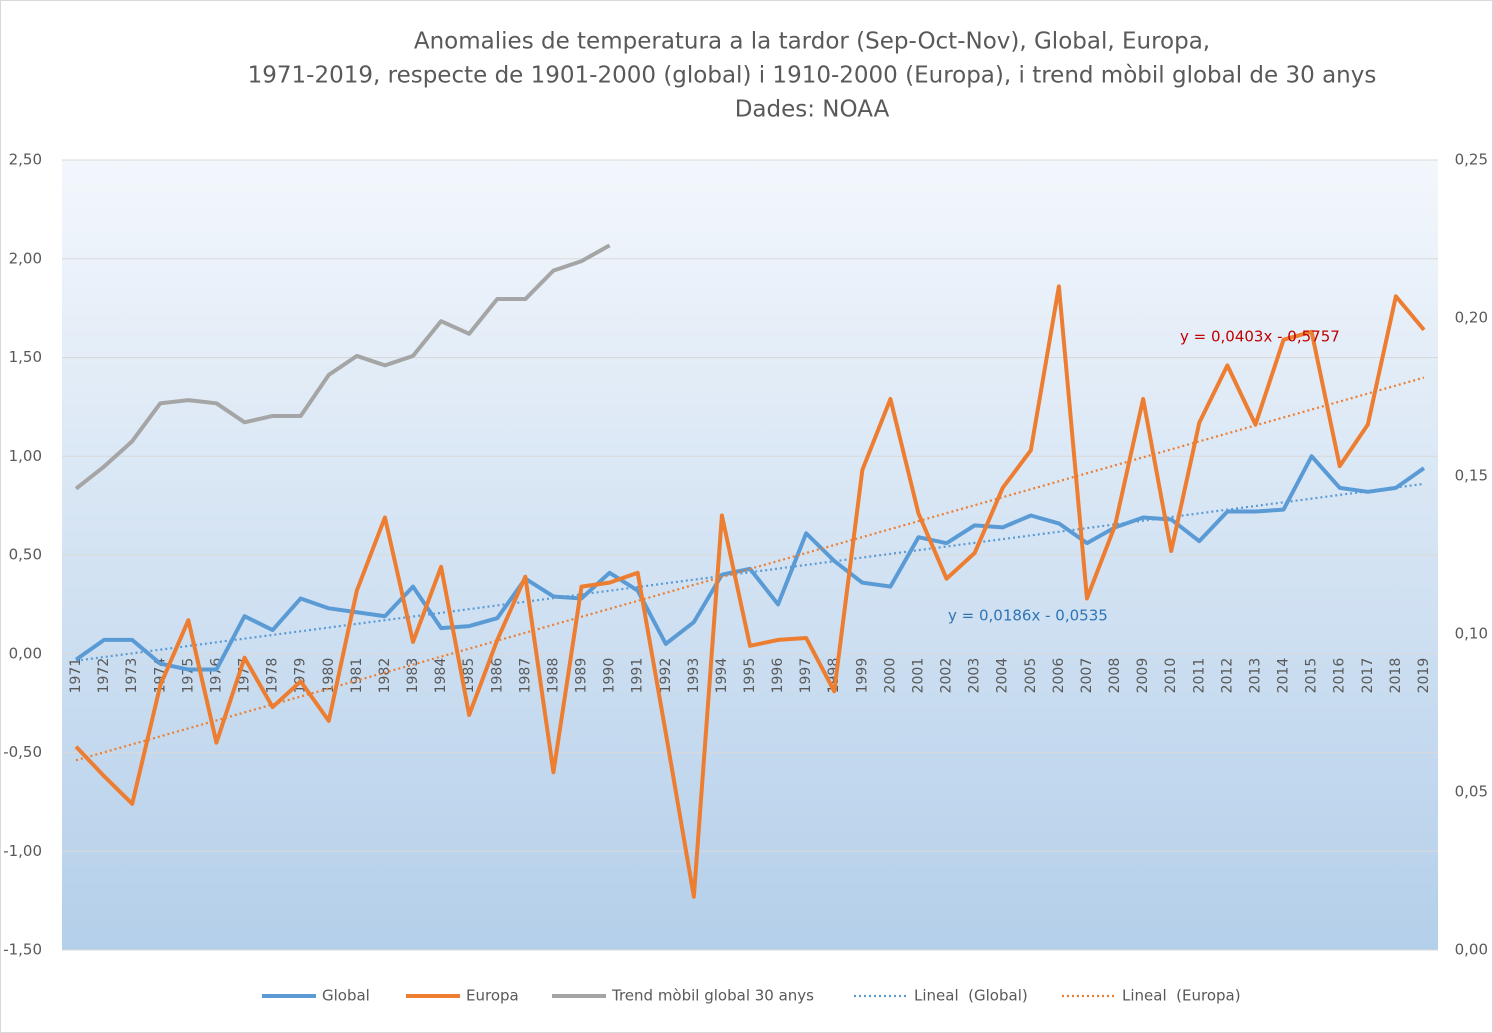  I want to click on x-tick-label: 1989, so click(582, 676).